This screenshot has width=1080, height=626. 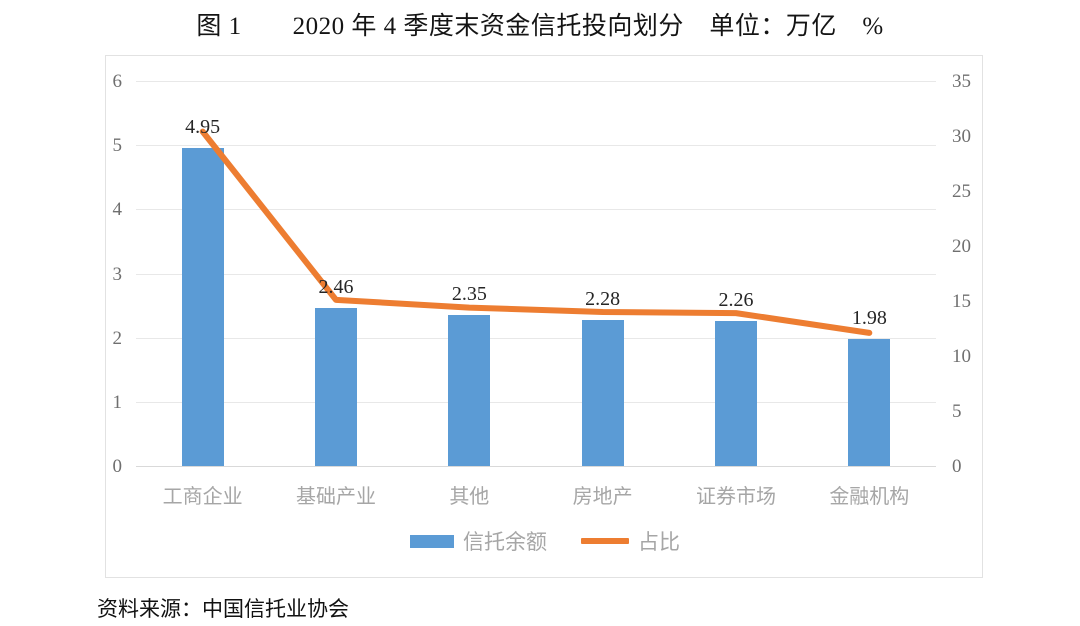 What do you see at coordinates (869, 317) in the screenshot?
I see `bar-value-label: 1.98` at bounding box center [869, 317].